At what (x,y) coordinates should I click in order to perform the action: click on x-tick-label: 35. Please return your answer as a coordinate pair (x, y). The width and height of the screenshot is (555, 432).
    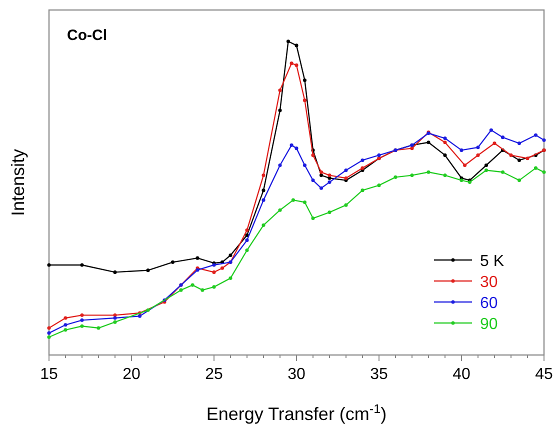
    Looking at the image, I should click on (379, 374).